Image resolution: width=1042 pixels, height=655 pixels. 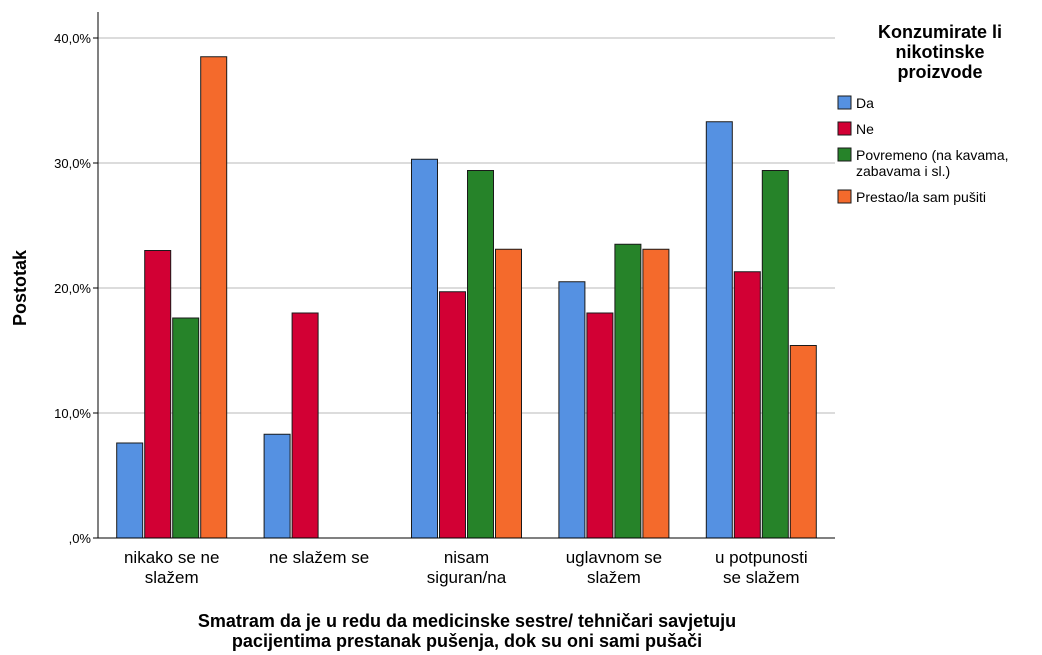 I want to click on y-axis-title: Postotak, so click(x=20, y=287).